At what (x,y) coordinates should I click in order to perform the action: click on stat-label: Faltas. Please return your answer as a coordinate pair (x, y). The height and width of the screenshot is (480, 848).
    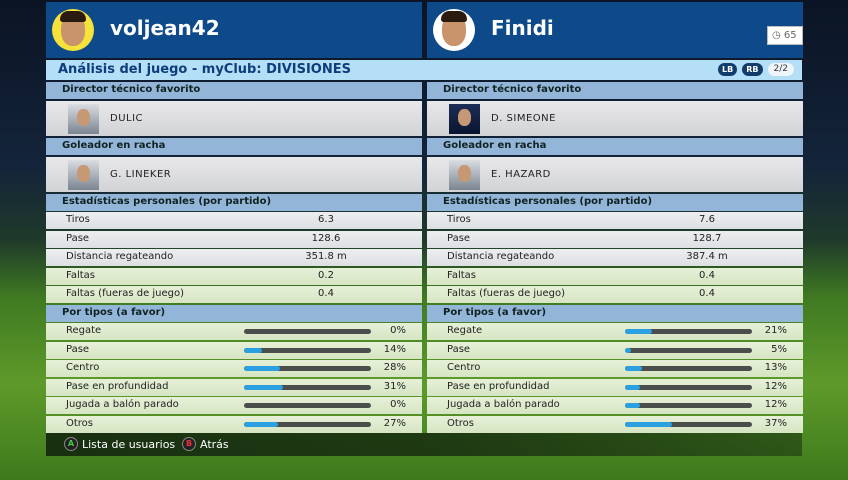
    Looking at the image, I should click on (461, 275).